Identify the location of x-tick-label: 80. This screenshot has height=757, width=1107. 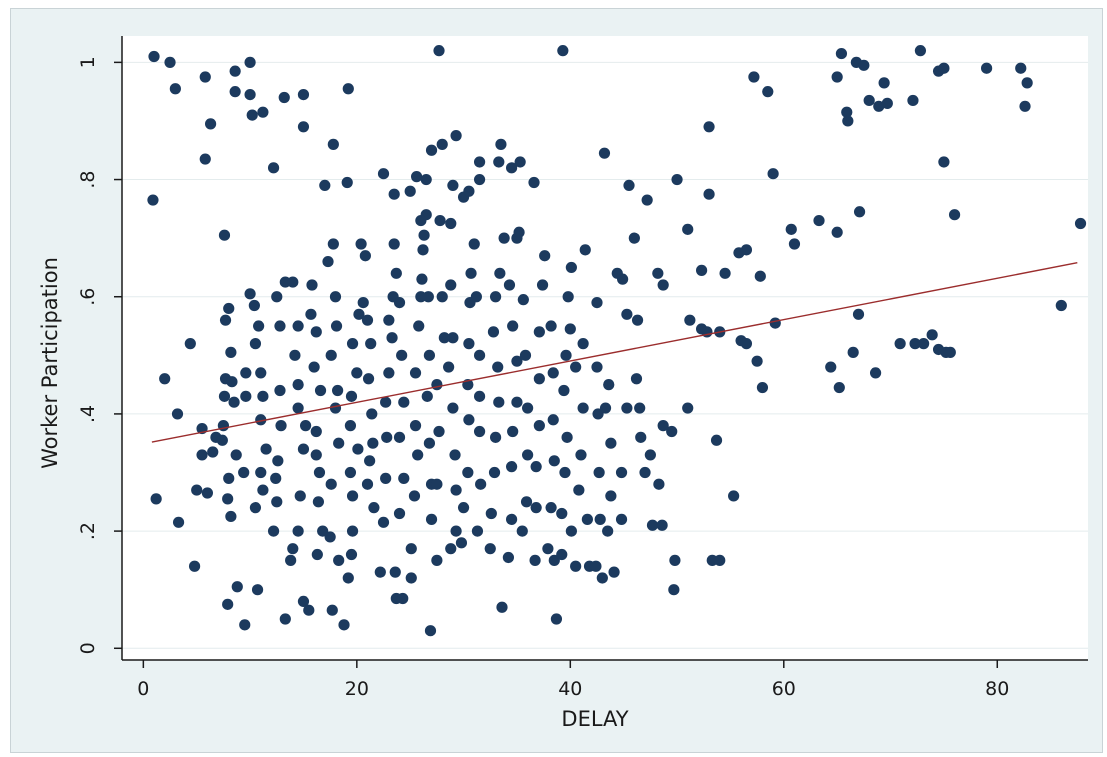
(997, 689).